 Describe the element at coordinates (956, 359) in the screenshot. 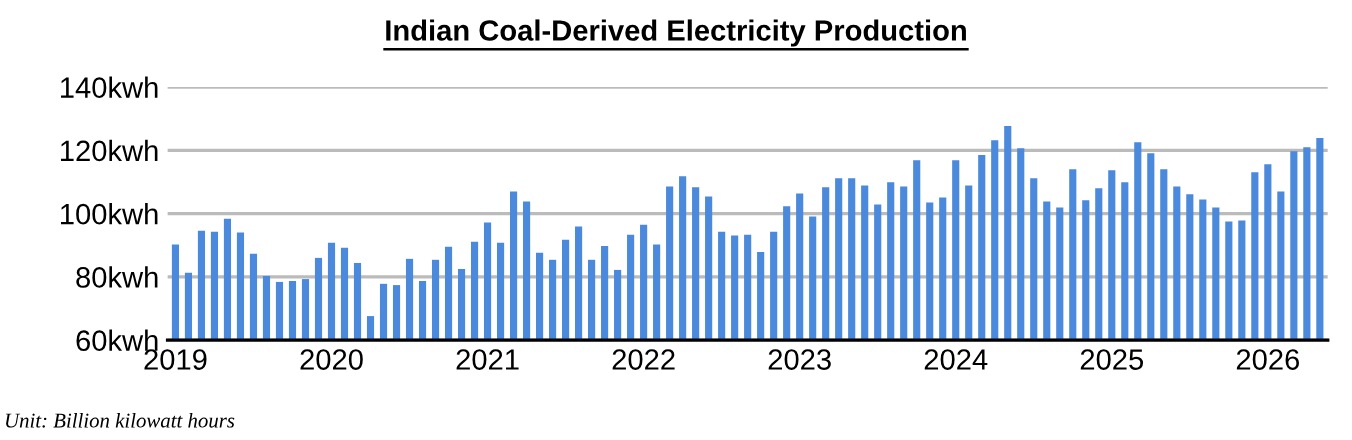

I see `x-tick-label: 2024` at that location.